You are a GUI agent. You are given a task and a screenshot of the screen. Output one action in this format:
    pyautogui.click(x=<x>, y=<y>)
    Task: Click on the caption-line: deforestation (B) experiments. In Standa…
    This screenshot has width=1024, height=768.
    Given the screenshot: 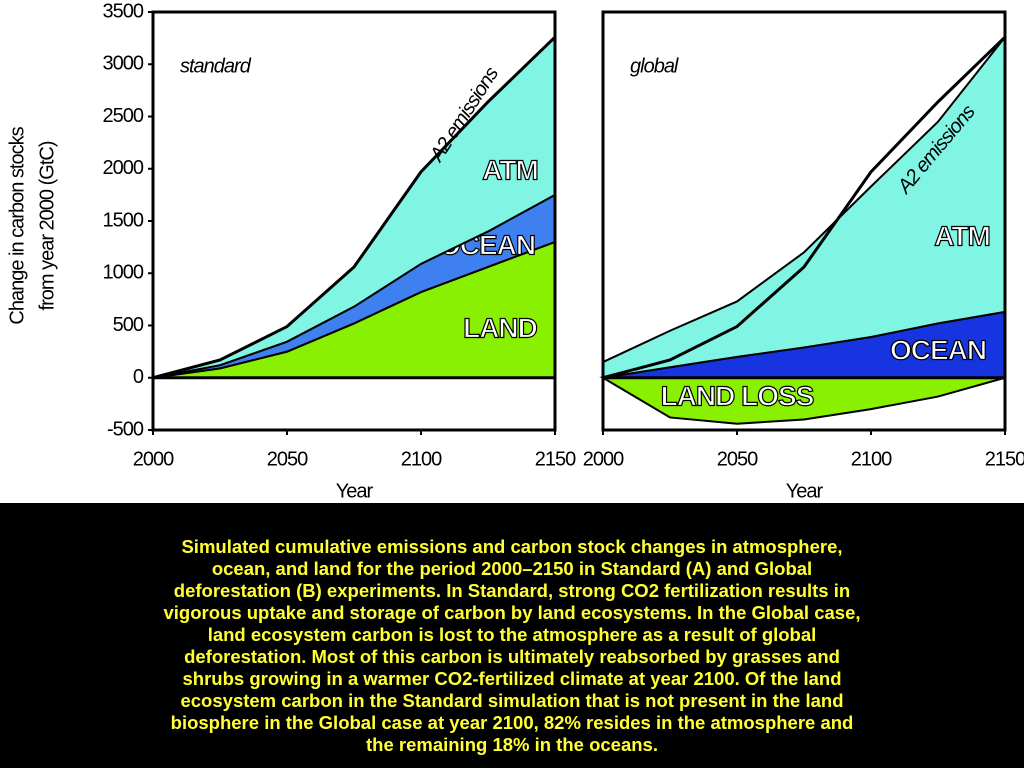 What is the action you would take?
    pyautogui.click(x=512, y=590)
    